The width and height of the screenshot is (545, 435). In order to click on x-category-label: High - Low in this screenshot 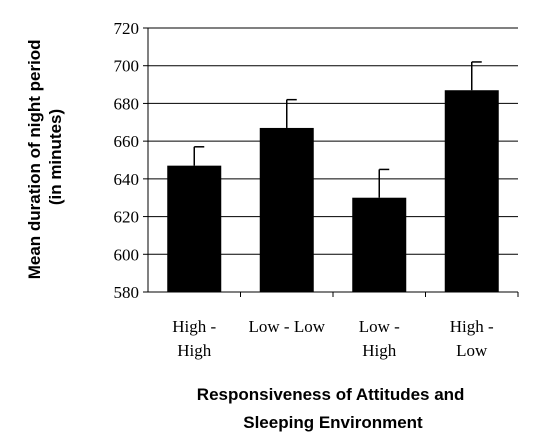, I will do `click(472, 338)`.